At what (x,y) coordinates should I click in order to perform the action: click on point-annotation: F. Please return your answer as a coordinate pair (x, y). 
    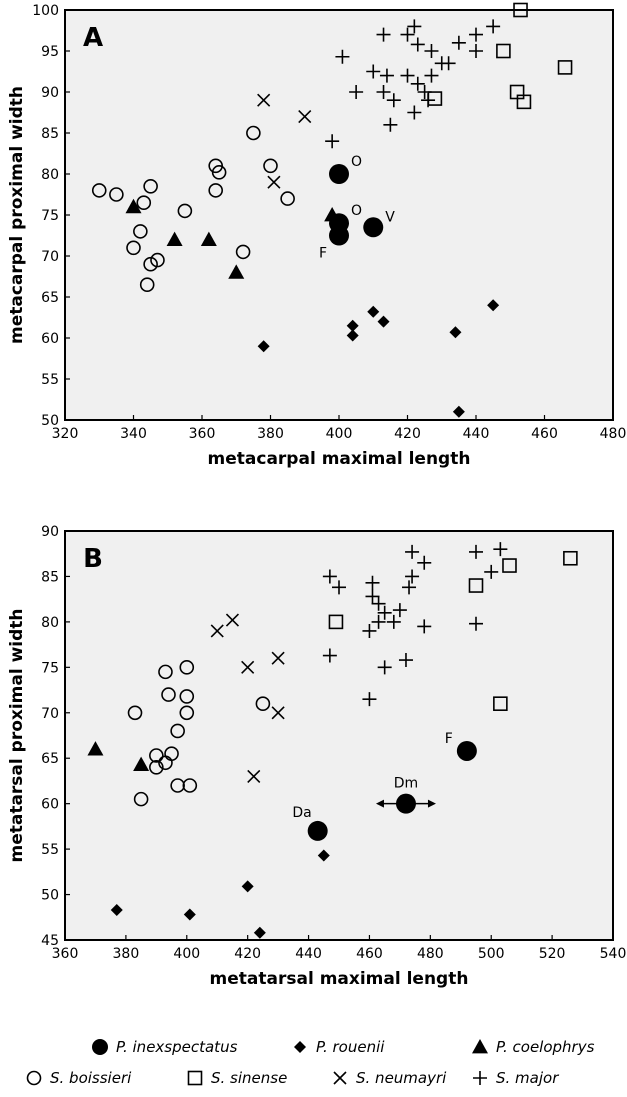
    Looking at the image, I should click on (323, 254).